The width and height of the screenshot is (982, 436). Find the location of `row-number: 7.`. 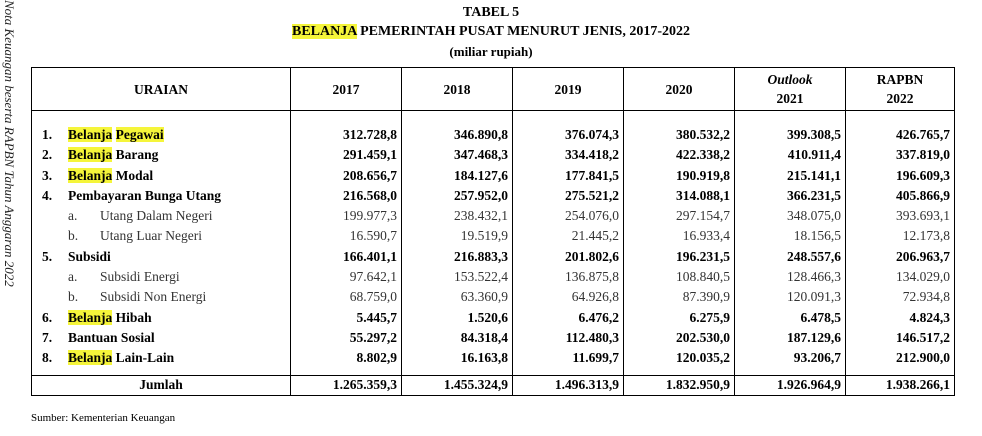

row-number: 7. is located at coordinates (47, 337).